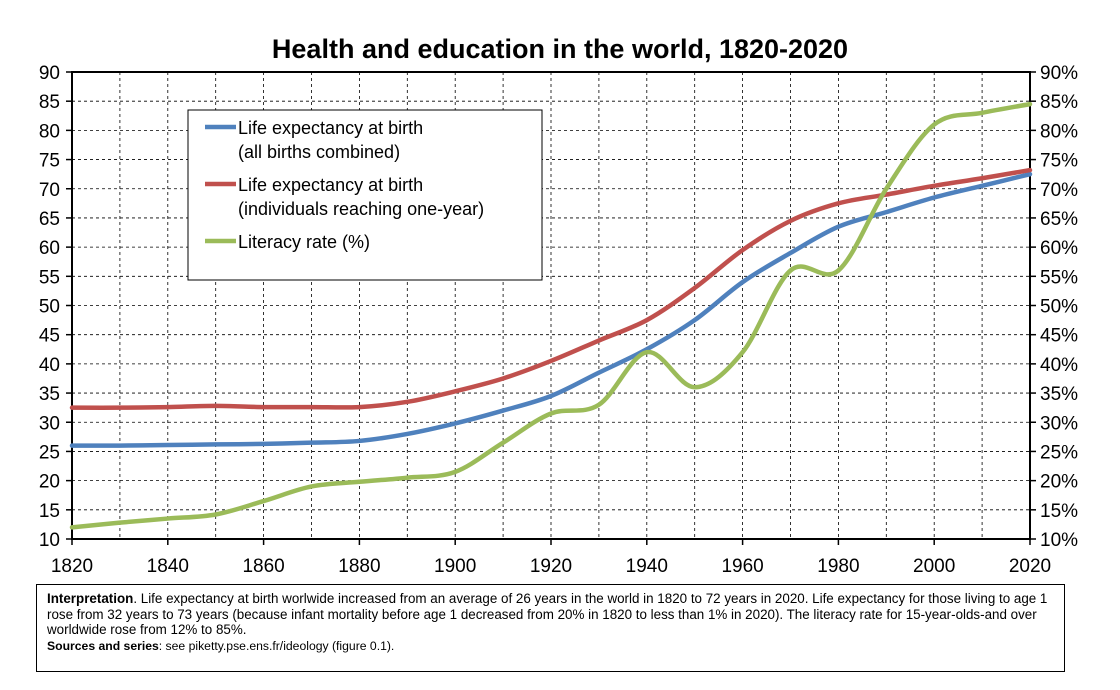  Describe the element at coordinates (1059, 482) in the screenshot. I see `y-tick-label-right: 20%` at that location.